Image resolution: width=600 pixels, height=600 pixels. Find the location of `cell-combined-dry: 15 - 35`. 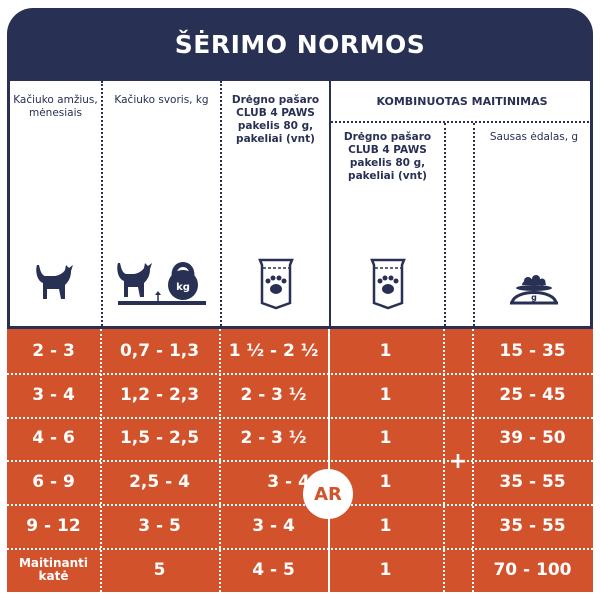

cell-combined-dry: 15 - 35 is located at coordinates (532, 350).